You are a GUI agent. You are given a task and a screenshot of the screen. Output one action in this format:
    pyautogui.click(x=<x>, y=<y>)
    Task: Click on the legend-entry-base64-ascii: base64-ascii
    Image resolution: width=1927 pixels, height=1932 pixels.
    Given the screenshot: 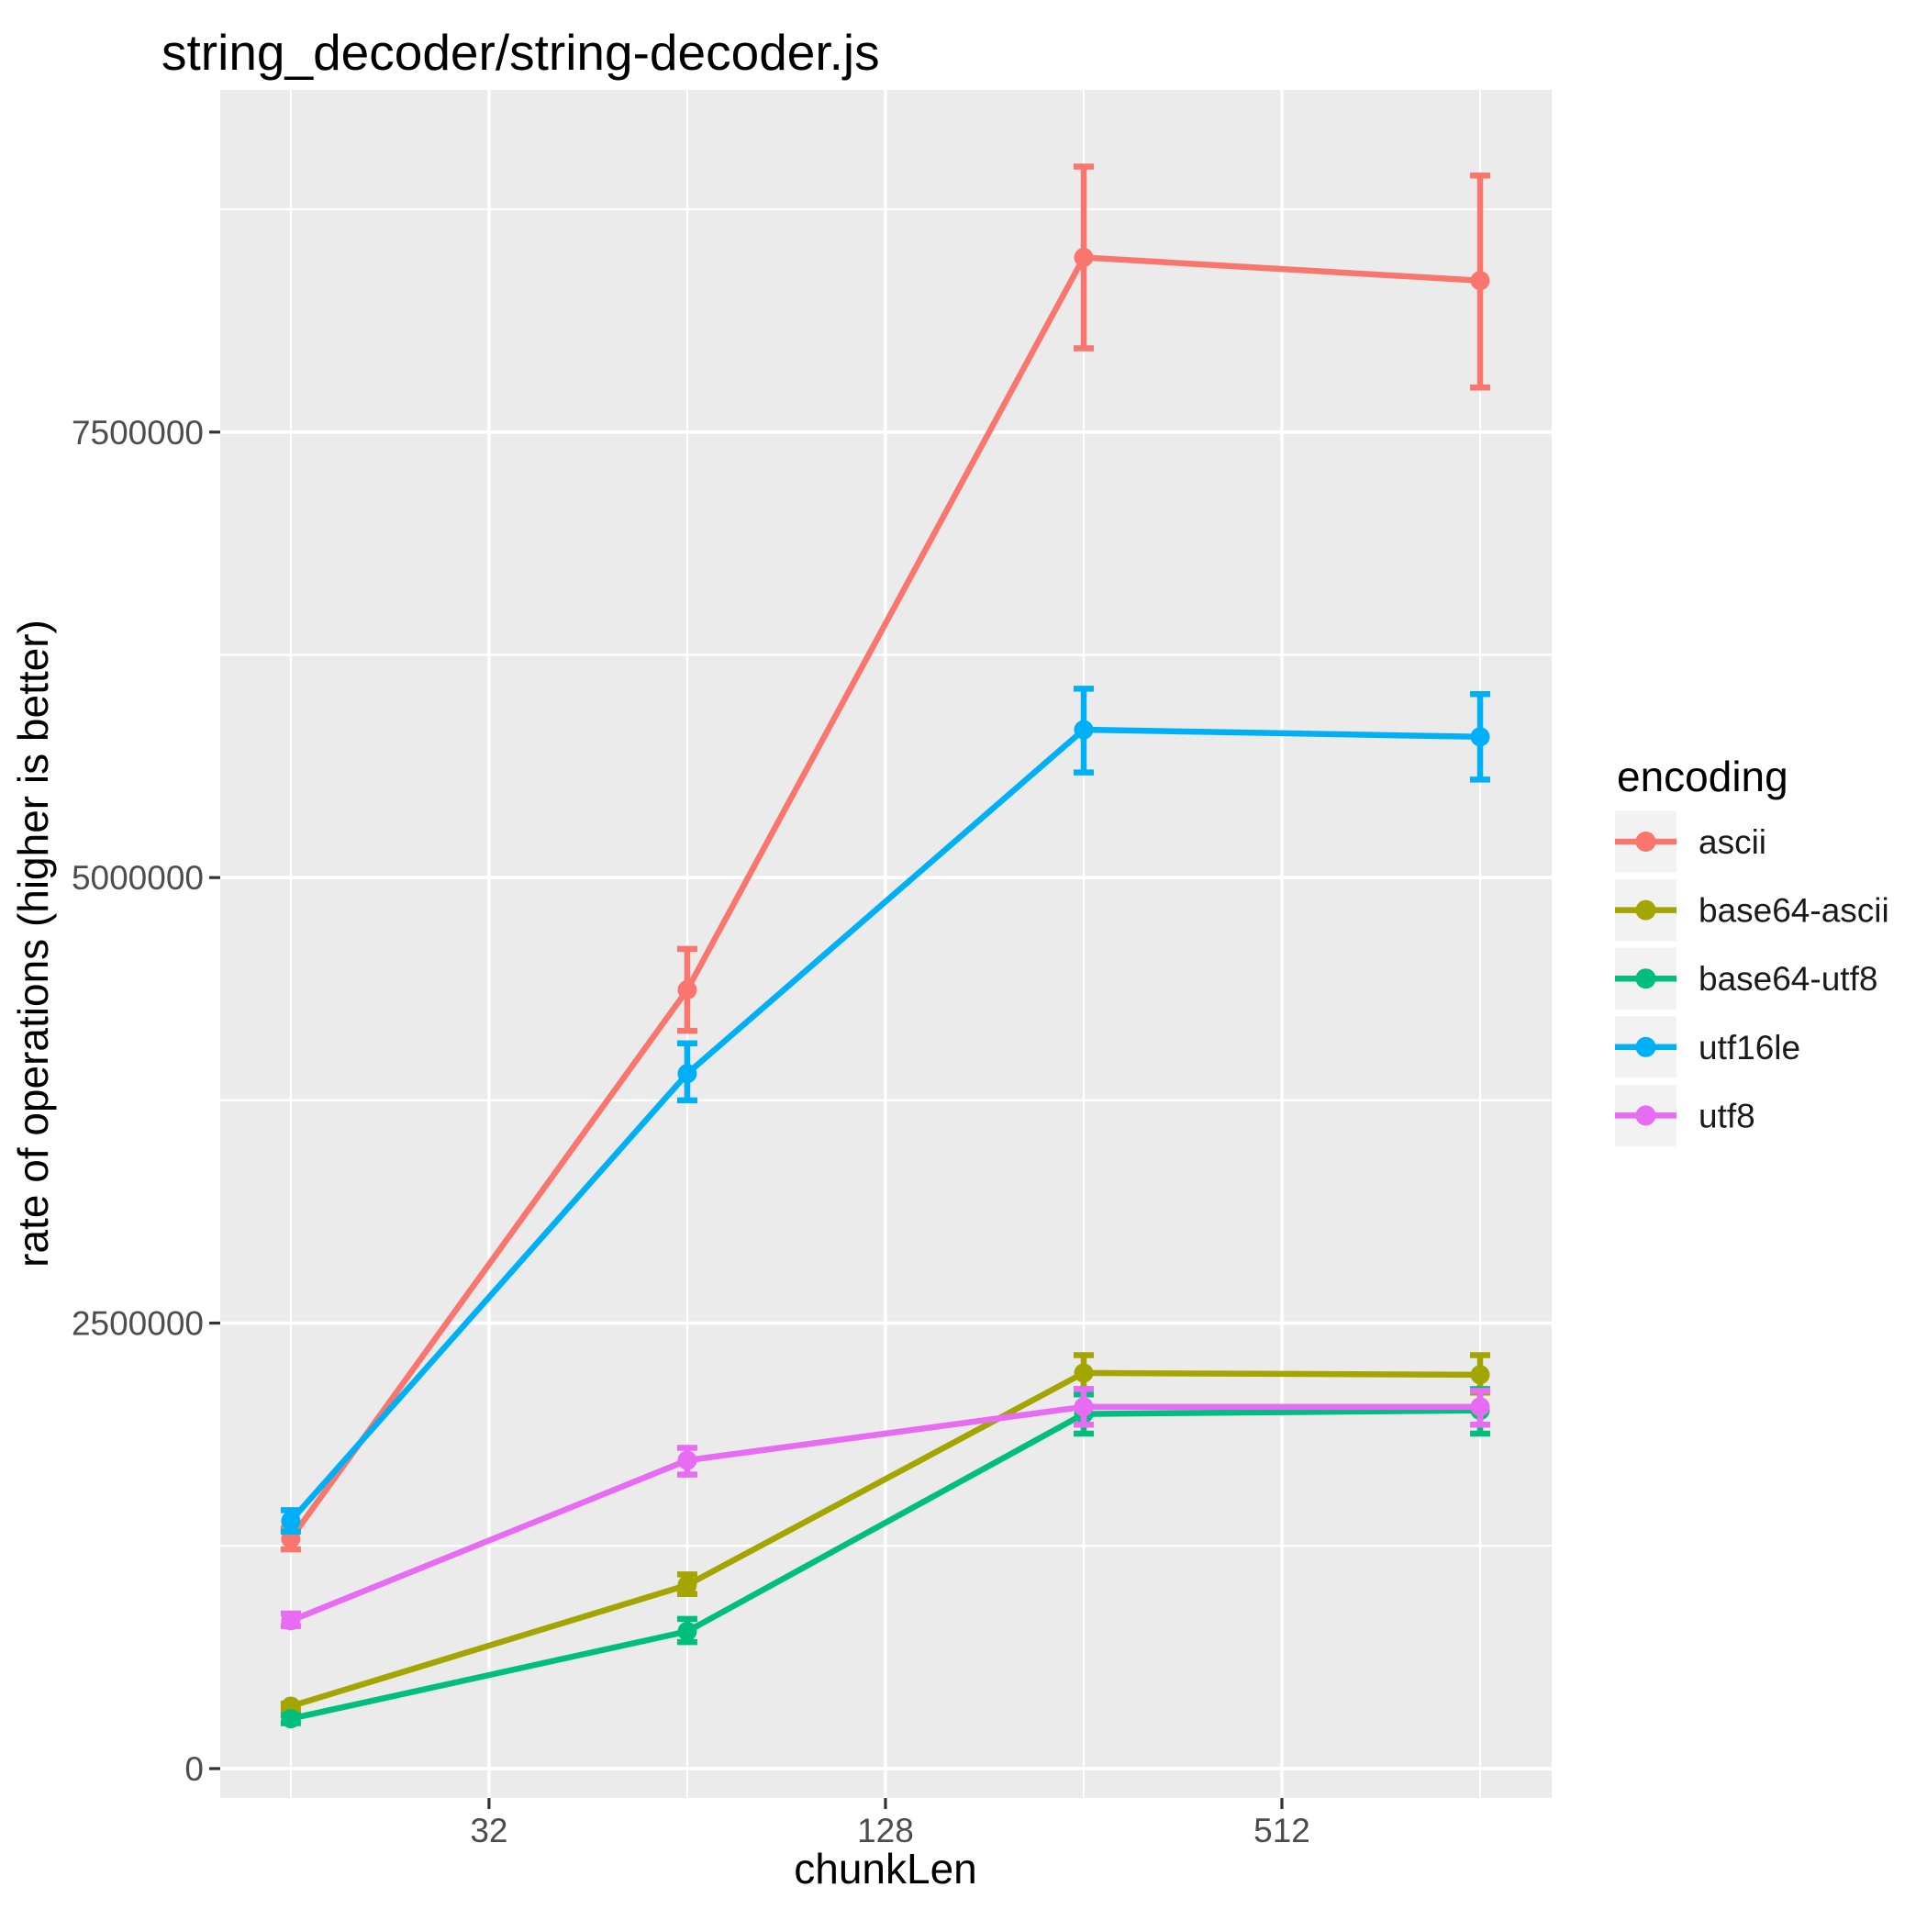 What is the action you would take?
    pyautogui.click(x=1752, y=910)
    